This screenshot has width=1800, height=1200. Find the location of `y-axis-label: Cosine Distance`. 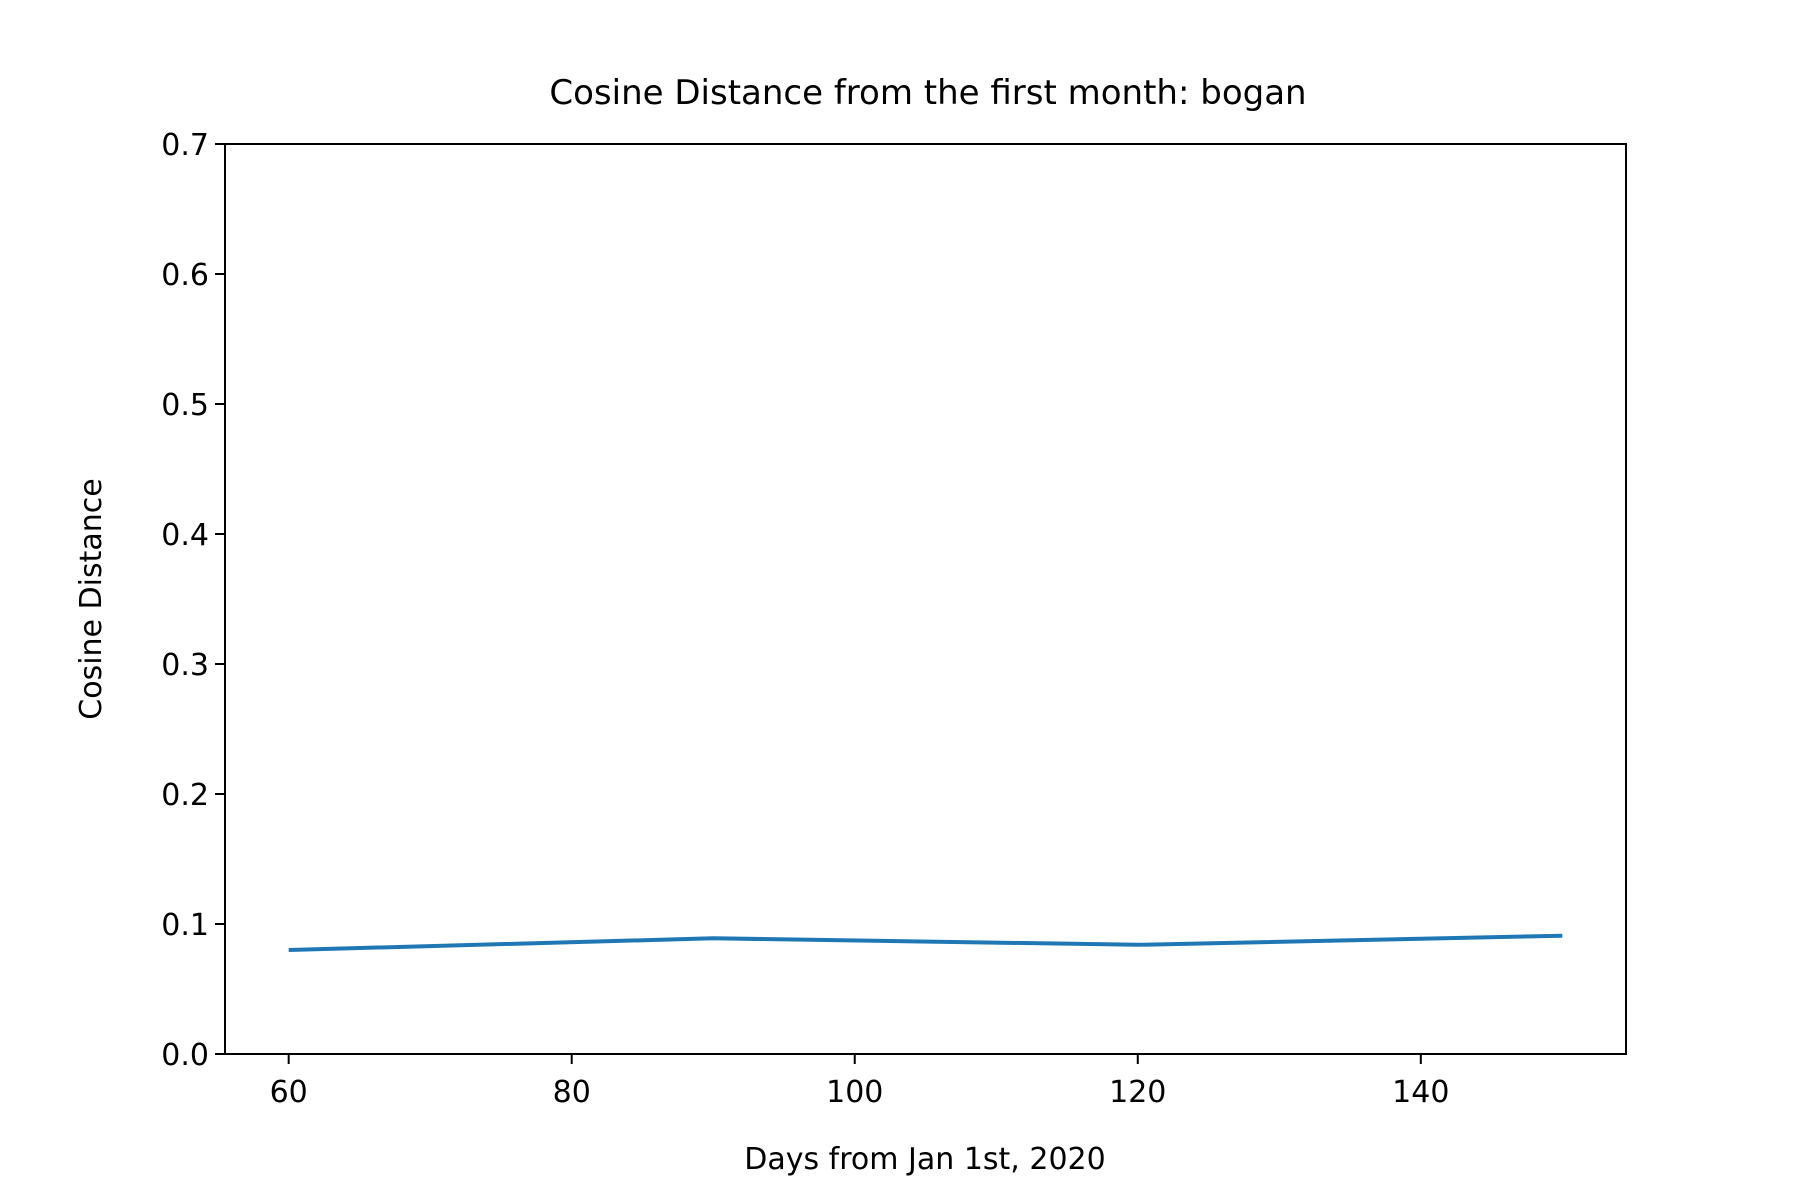

y-axis-label: Cosine Distance is located at coordinates (91, 598).